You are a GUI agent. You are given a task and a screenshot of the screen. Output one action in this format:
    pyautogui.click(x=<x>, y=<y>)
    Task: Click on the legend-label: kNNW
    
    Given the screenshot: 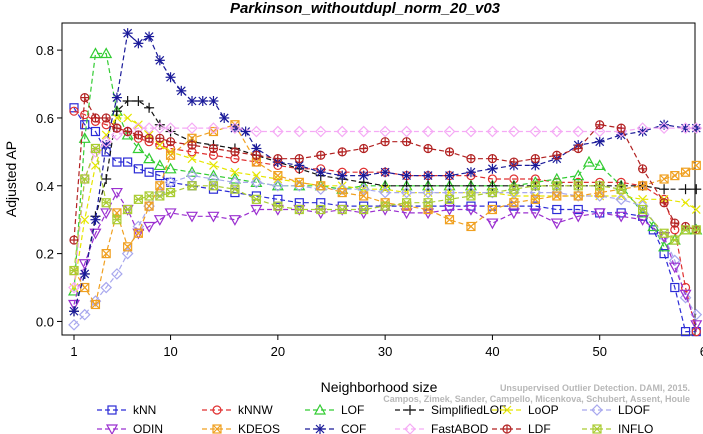 What is the action you would take?
    pyautogui.click(x=255, y=410)
    